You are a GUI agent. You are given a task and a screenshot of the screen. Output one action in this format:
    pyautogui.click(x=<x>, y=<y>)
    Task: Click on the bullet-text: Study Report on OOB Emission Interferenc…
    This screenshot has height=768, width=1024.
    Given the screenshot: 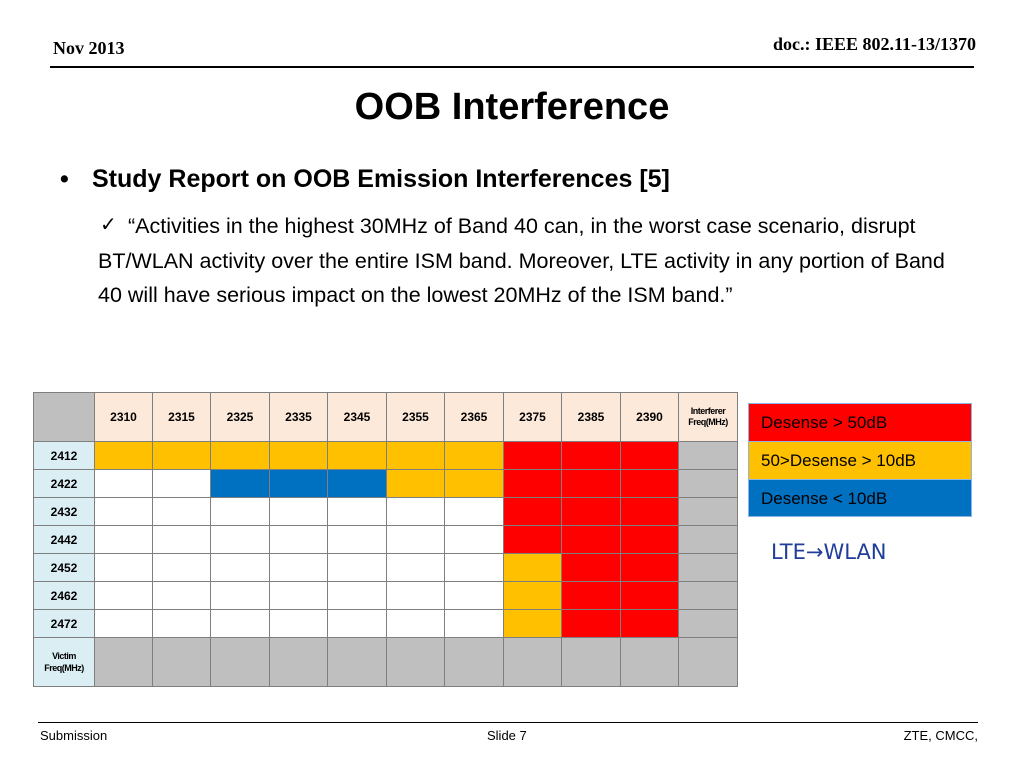 What is the action you would take?
    pyautogui.click(x=381, y=179)
    